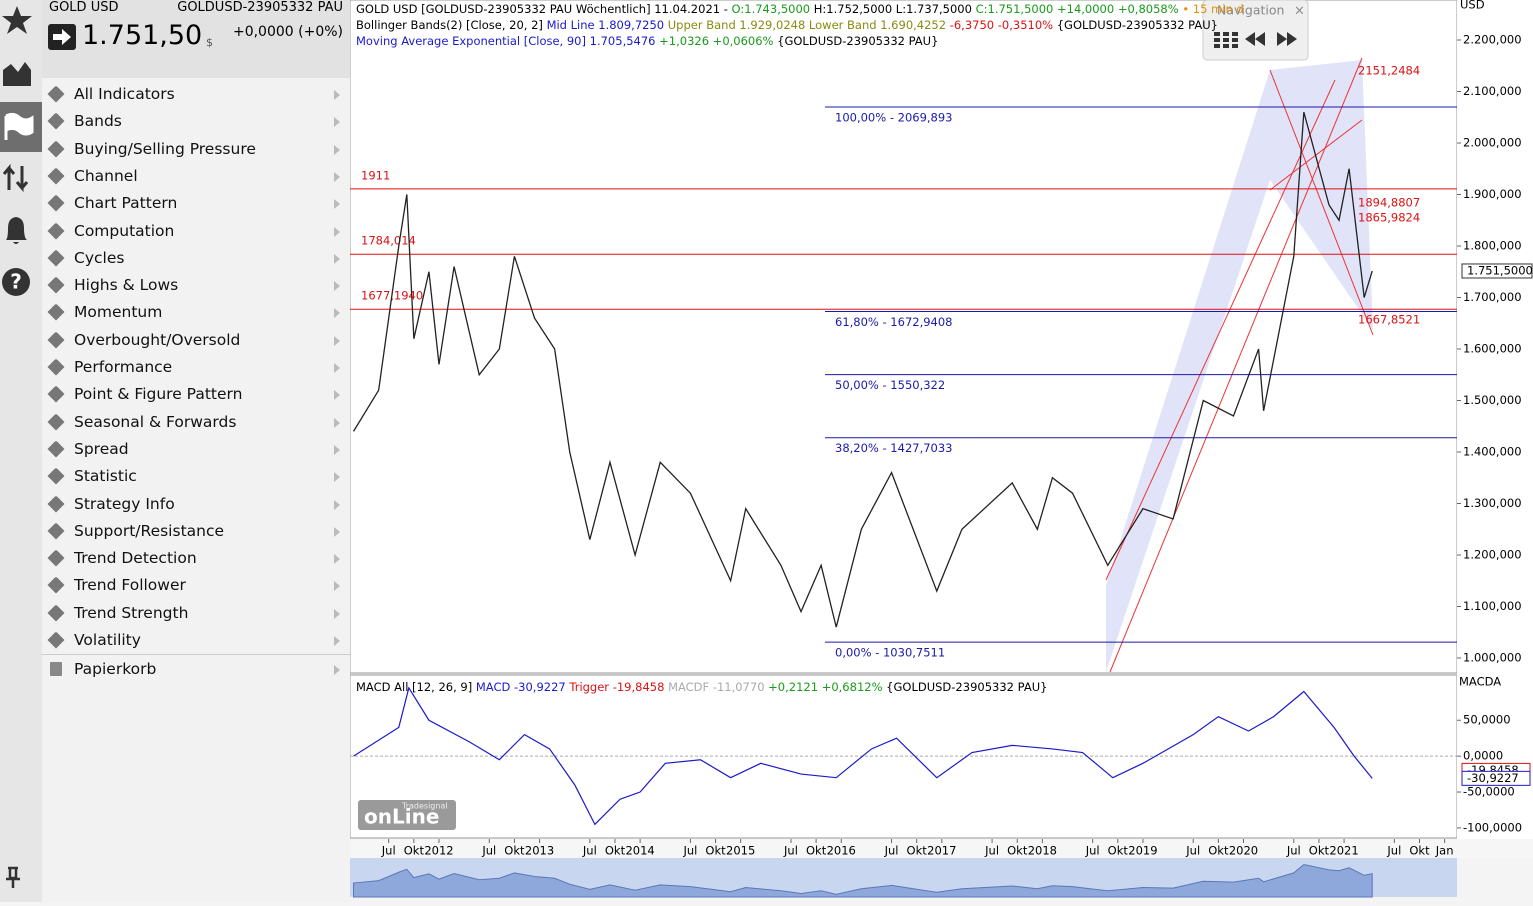 The height and width of the screenshot is (906, 1533). I want to click on transfer-icon, so click(15, 178).